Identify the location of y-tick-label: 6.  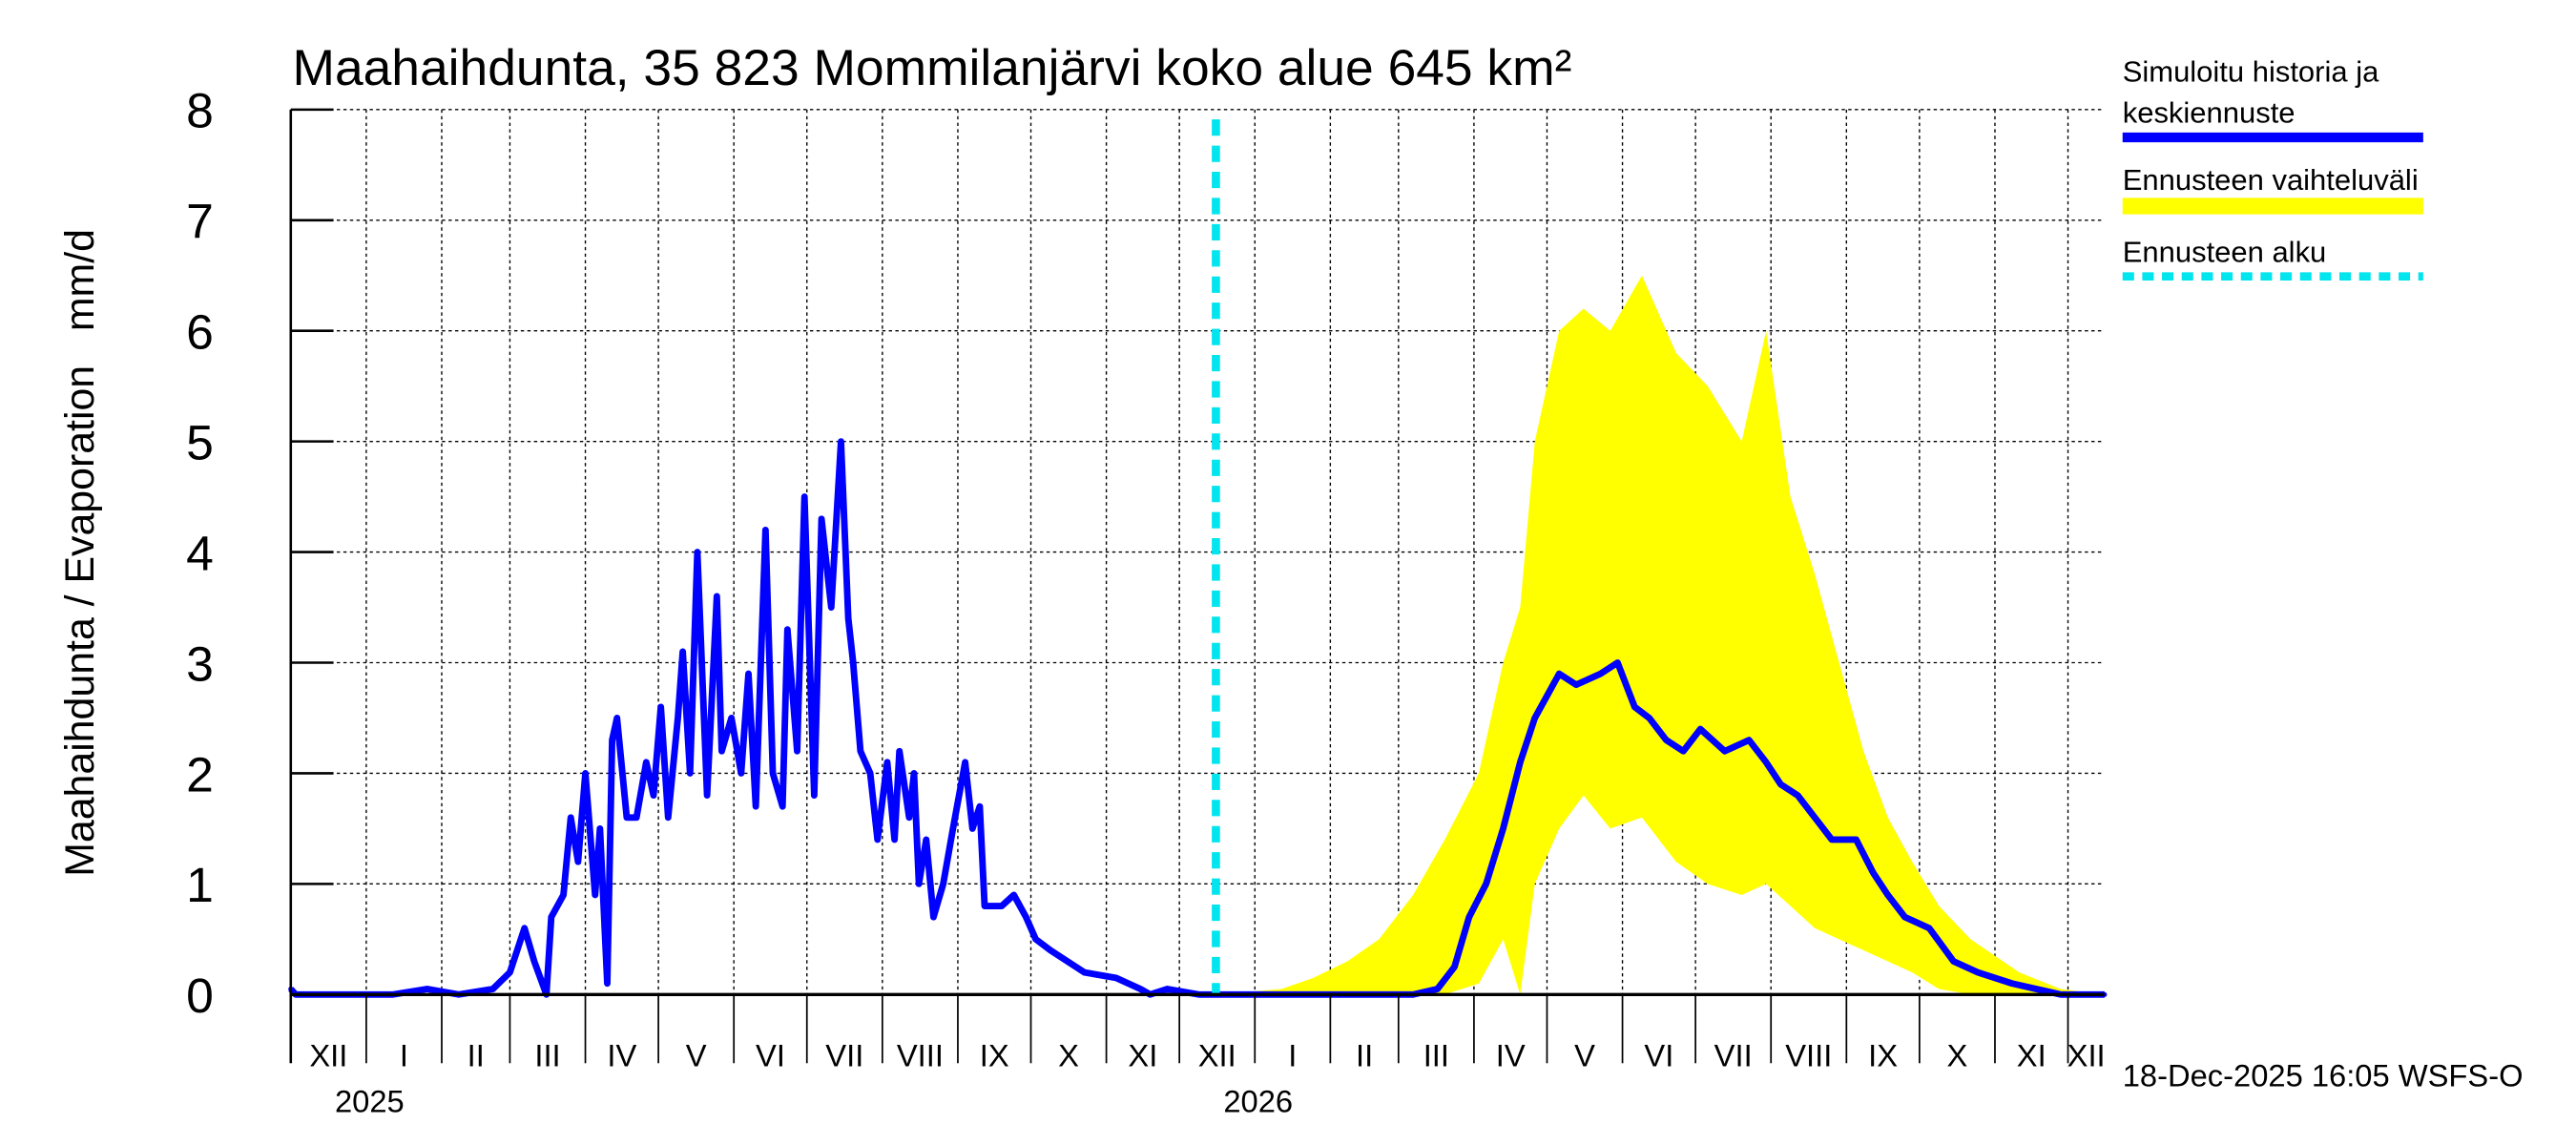
(200, 332).